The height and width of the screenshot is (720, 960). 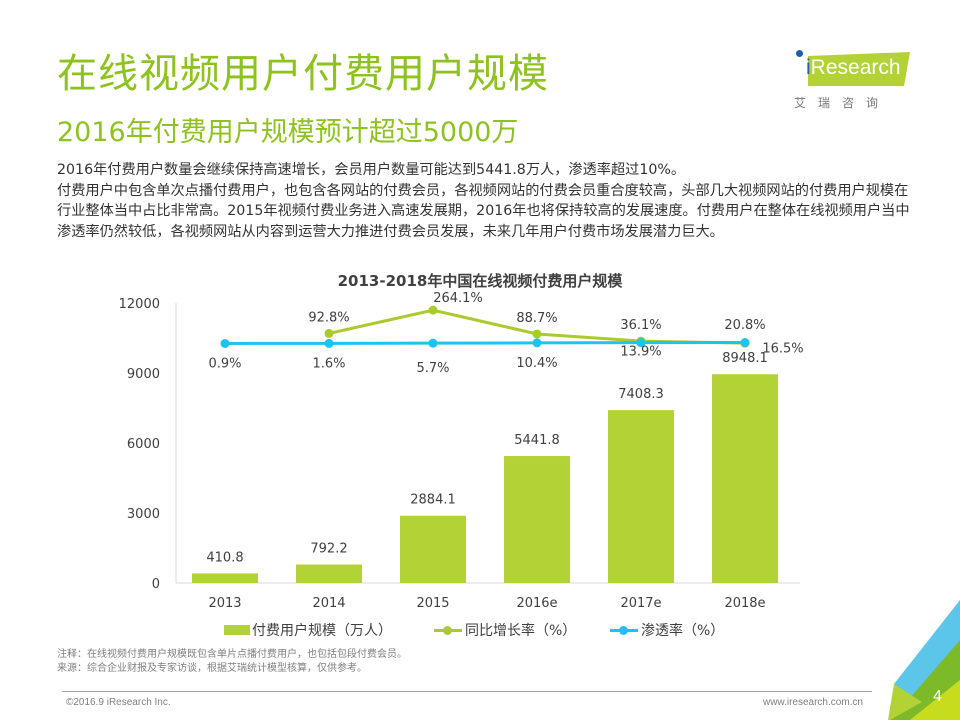 I want to click on y-tick-label: 9000, so click(x=143, y=374).